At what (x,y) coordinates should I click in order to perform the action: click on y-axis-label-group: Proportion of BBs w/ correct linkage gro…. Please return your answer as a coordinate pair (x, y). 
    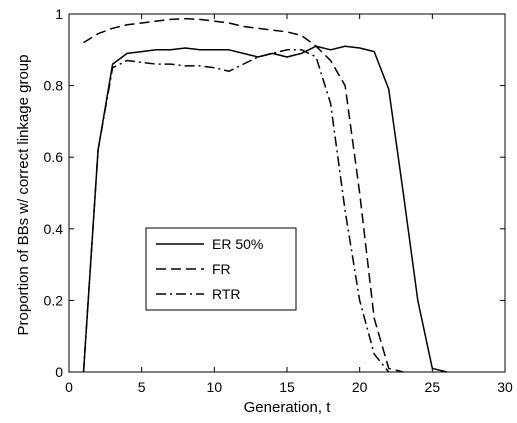
    Looking at the image, I should click on (23, 195).